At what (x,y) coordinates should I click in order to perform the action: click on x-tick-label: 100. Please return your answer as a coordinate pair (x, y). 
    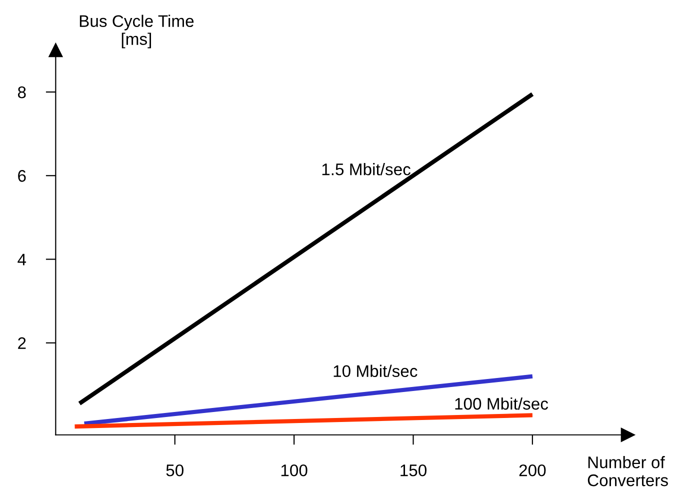
    Looking at the image, I should click on (294, 470).